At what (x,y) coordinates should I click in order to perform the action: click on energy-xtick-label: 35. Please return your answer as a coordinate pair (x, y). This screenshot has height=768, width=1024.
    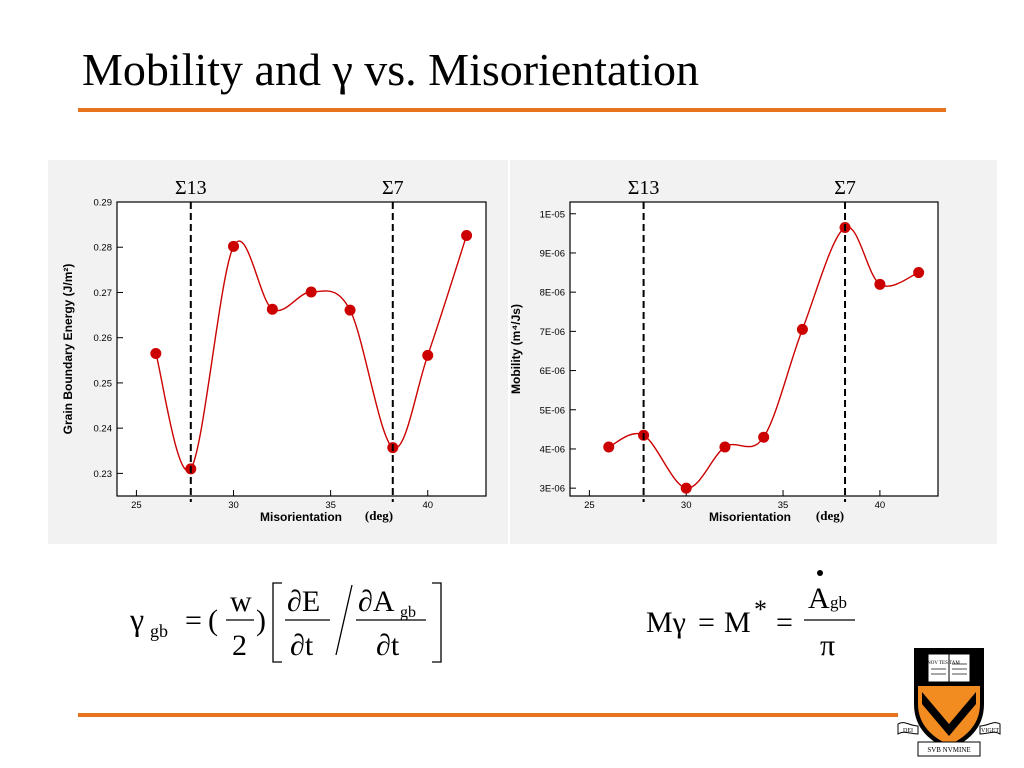
    Looking at the image, I should click on (330, 505).